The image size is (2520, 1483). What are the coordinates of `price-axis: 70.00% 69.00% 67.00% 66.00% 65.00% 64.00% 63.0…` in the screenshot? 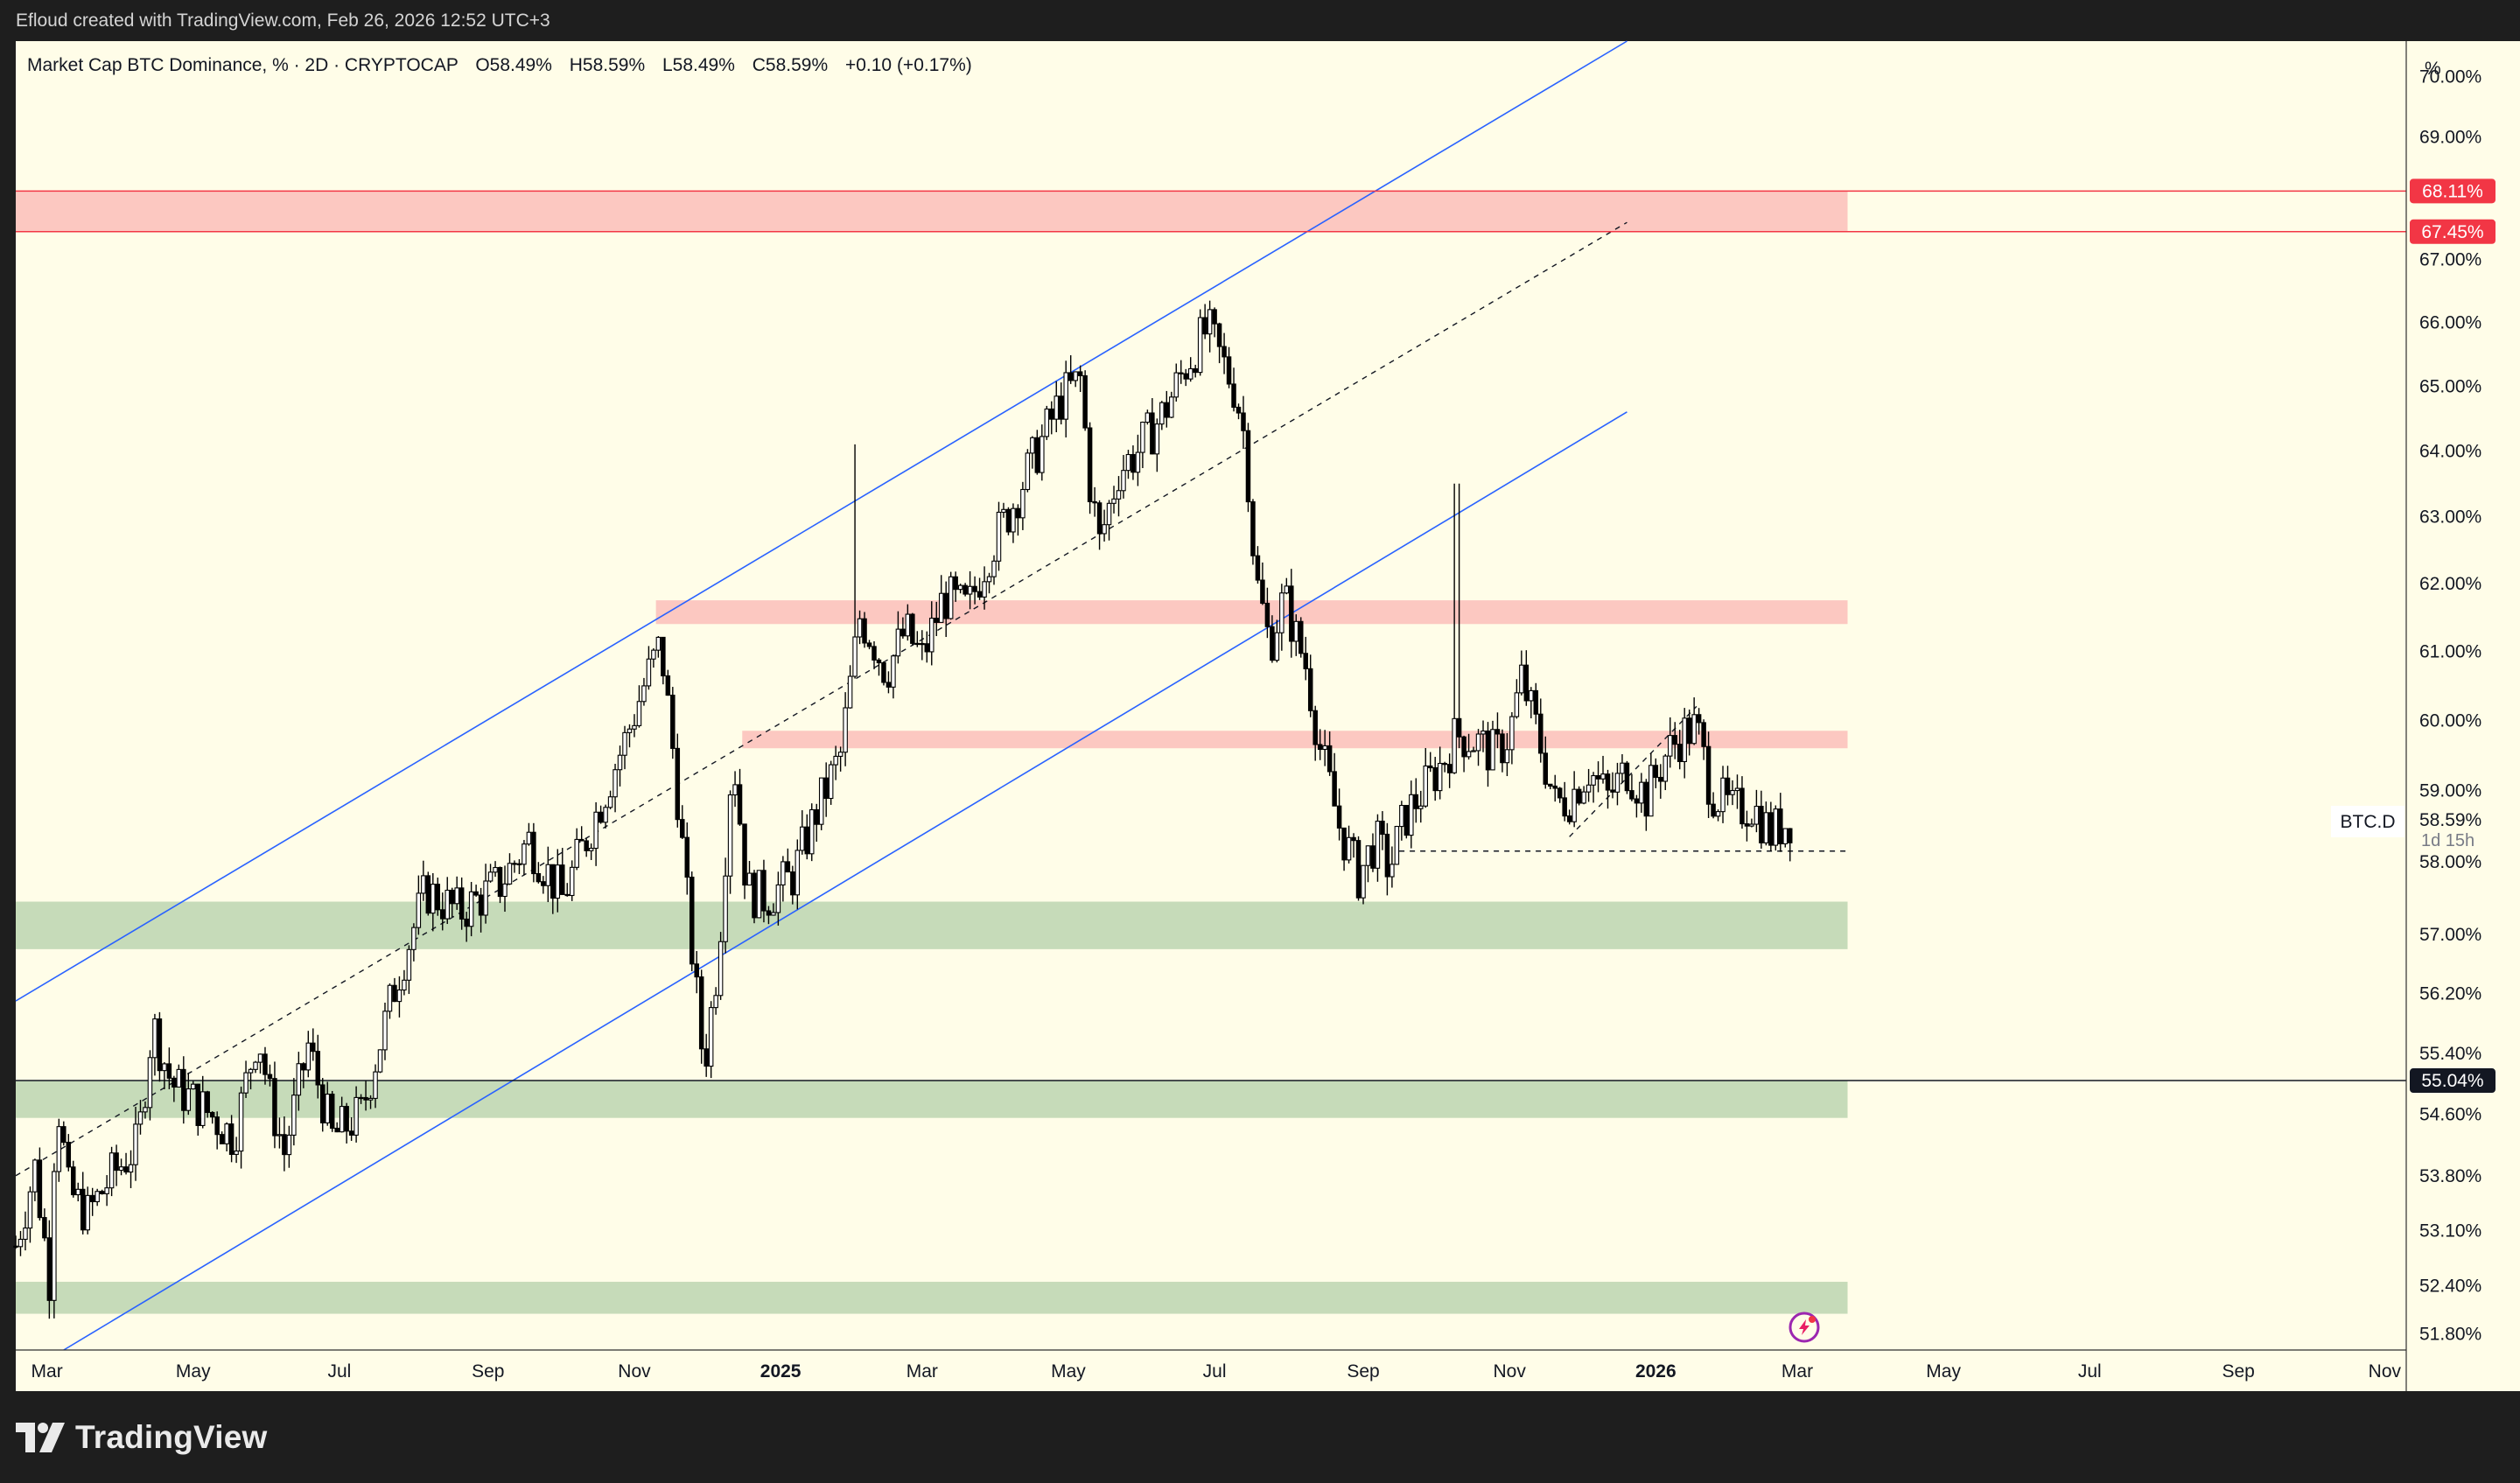 It's located at (2450, 706).